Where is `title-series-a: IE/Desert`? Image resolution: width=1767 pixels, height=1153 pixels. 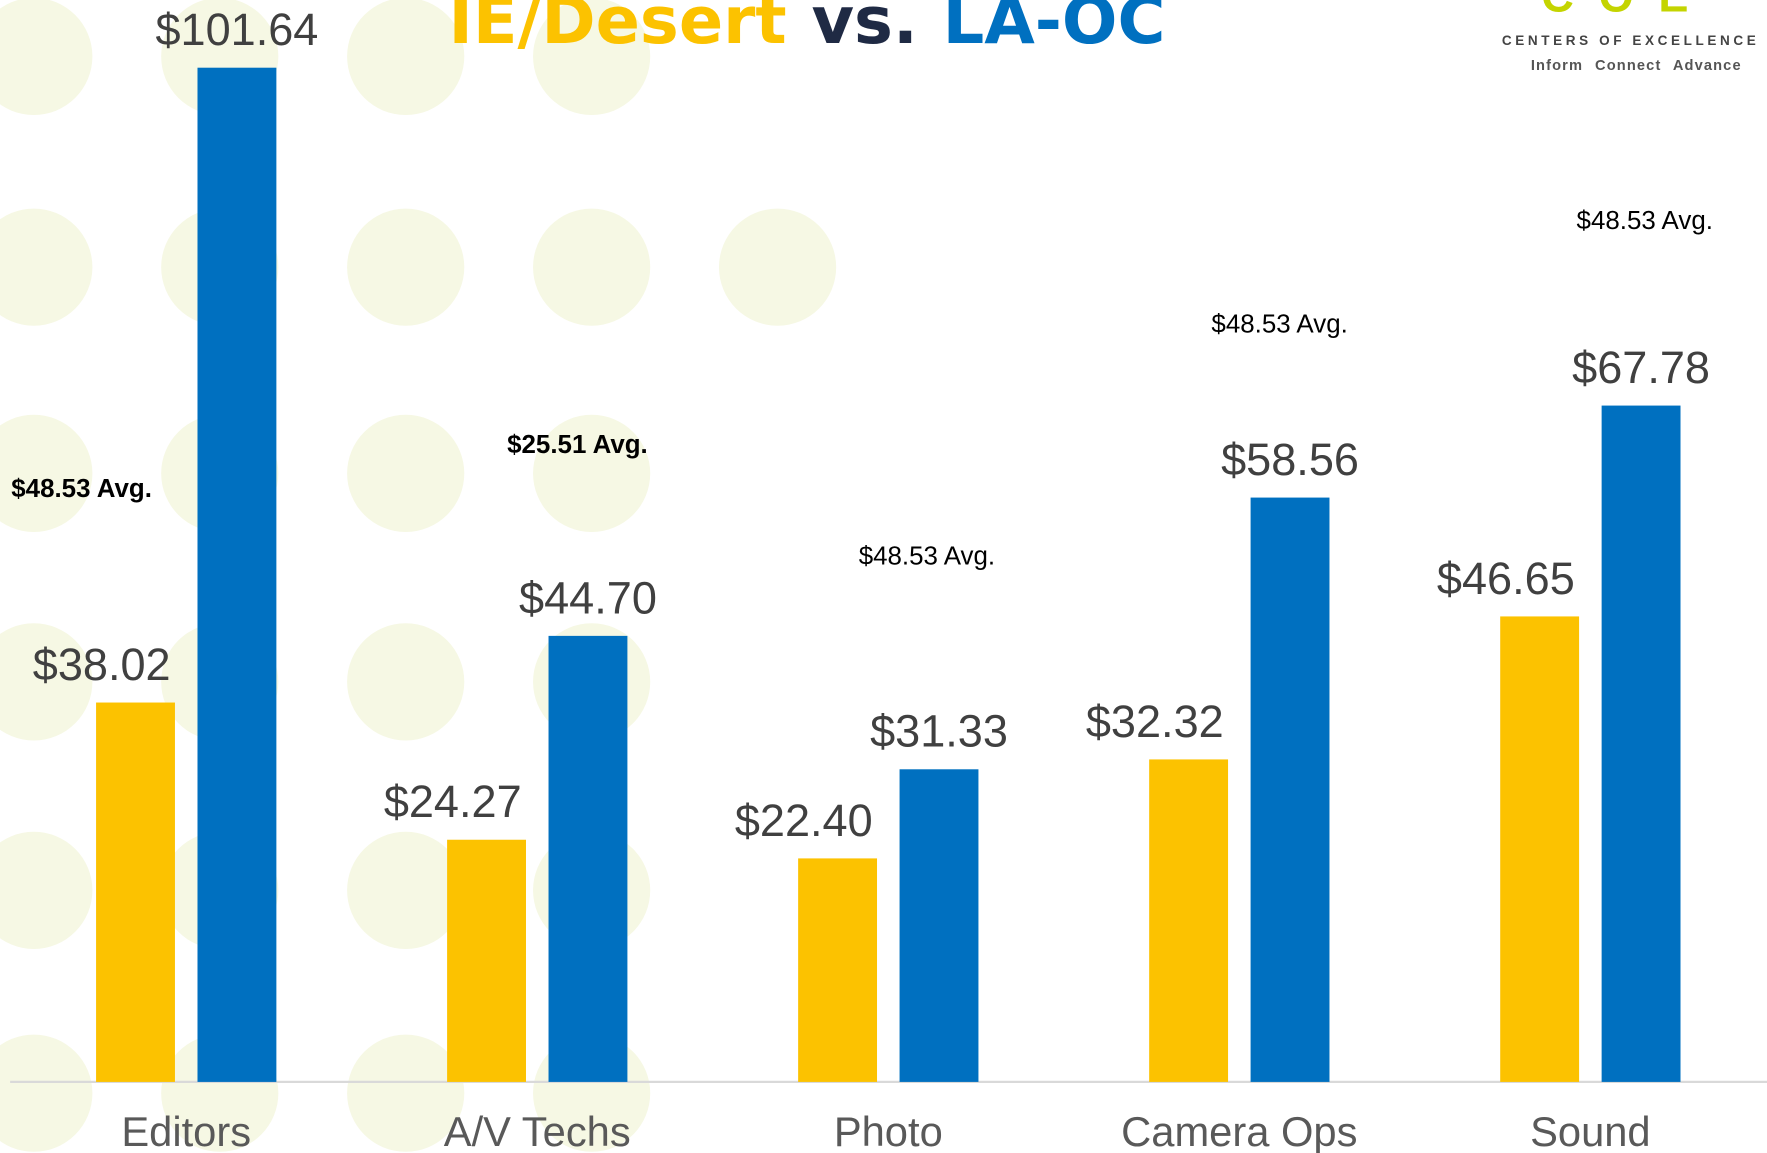
title-series-a: IE/Desert is located at coordinates (618, 29).